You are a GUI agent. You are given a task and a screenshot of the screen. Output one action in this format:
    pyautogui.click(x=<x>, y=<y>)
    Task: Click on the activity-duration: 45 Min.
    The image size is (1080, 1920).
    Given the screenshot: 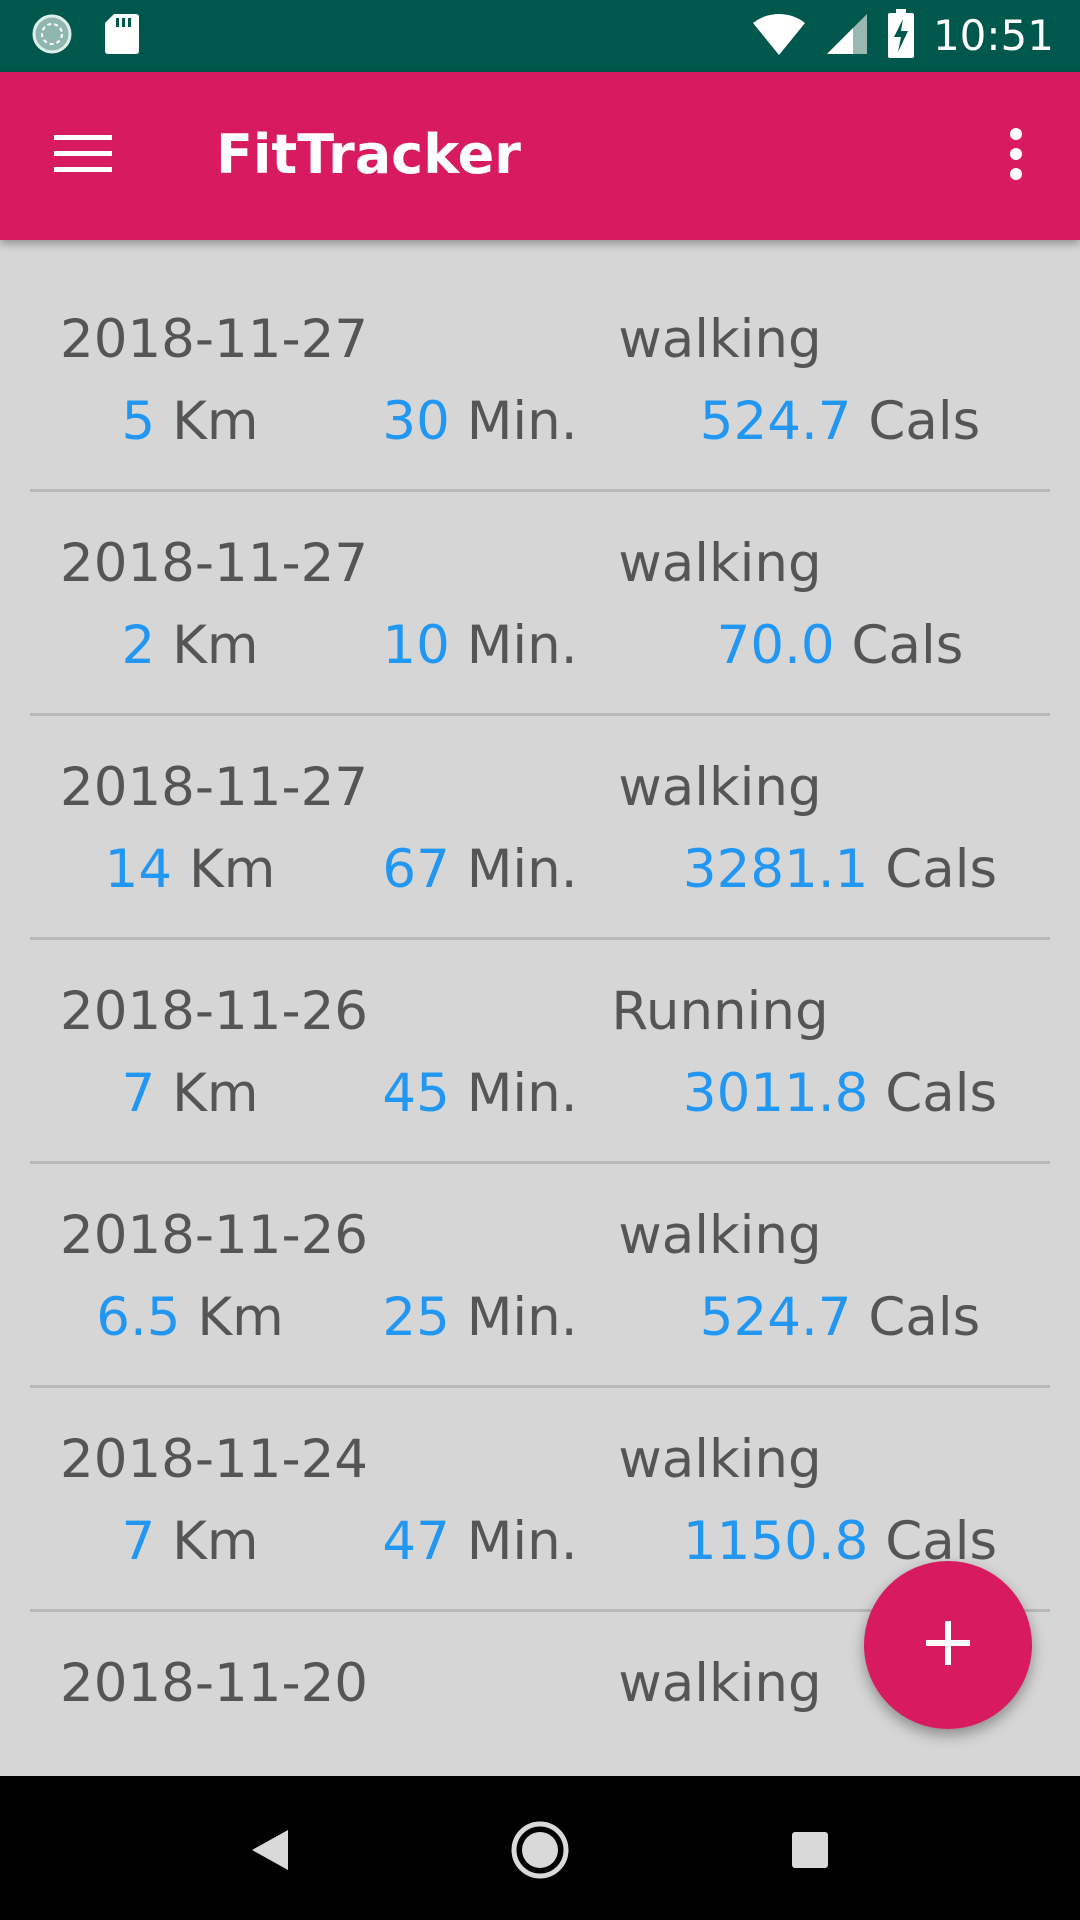 What is the action you would take?
    pyautogui.click(x=480, y=1094)
    